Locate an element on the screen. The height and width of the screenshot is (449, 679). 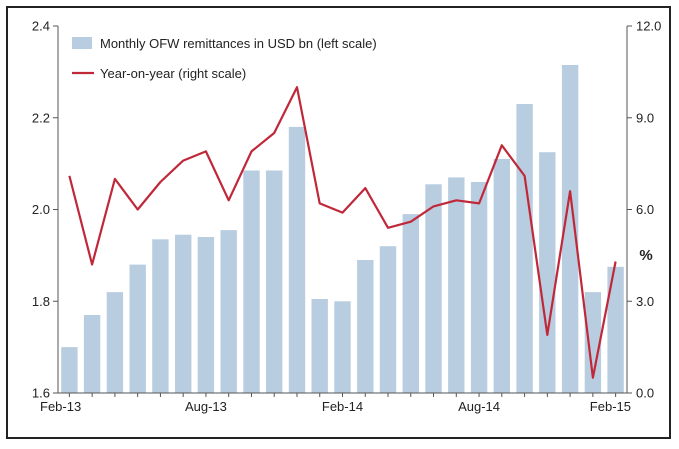
left-axis-ticks: 1.6 1.8 2.0 2.2 2.4 is located at coordinates (45, 210).